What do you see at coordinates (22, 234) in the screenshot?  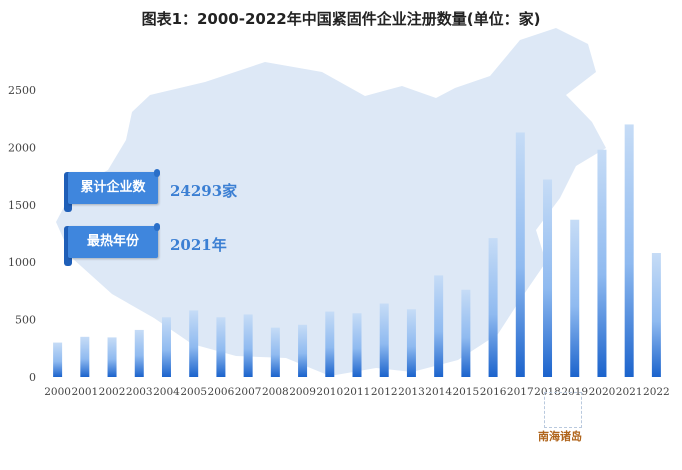 I see `y-axis: 0 500 1000 1500 2000 2500` at bounding box center [22, 234].